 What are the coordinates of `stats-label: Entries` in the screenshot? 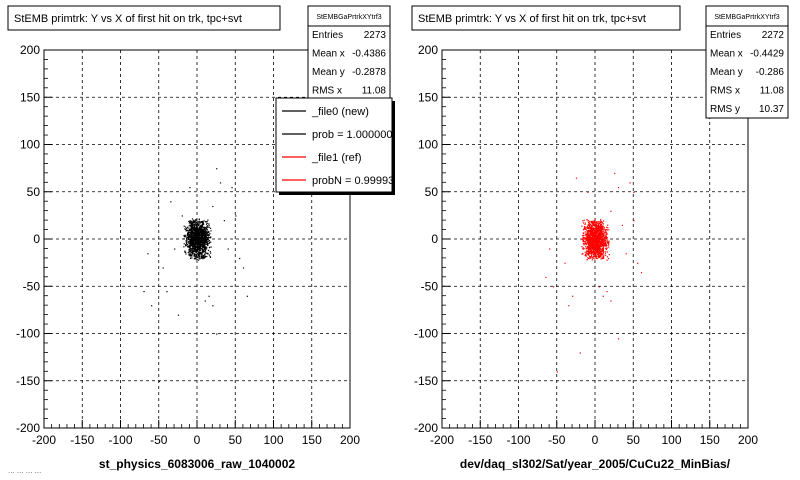 It's located at (725, 35).